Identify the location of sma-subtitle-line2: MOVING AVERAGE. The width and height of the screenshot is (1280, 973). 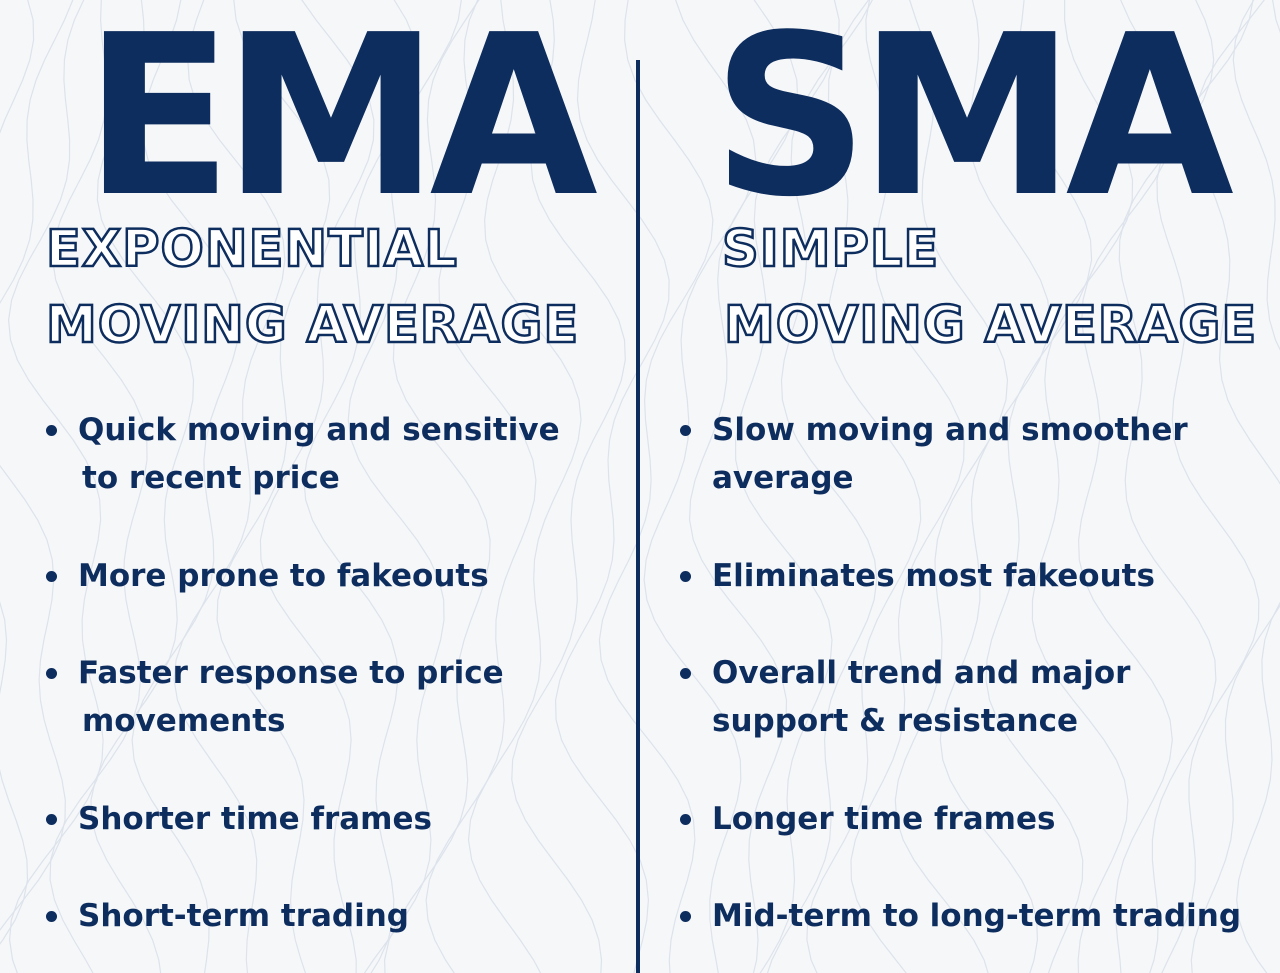
(990, 325).